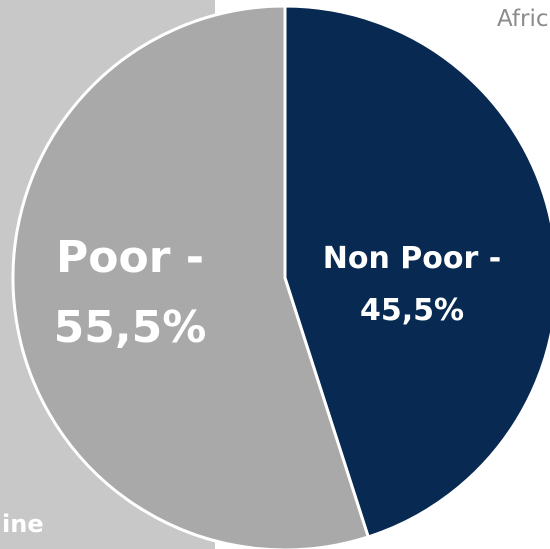 The image size is (550, 549). What do you see at coordinates (412, 258) in the screenshot?
I see `slice-label-non-poor-name: Non Poor -` at bounding box center [412, 258].